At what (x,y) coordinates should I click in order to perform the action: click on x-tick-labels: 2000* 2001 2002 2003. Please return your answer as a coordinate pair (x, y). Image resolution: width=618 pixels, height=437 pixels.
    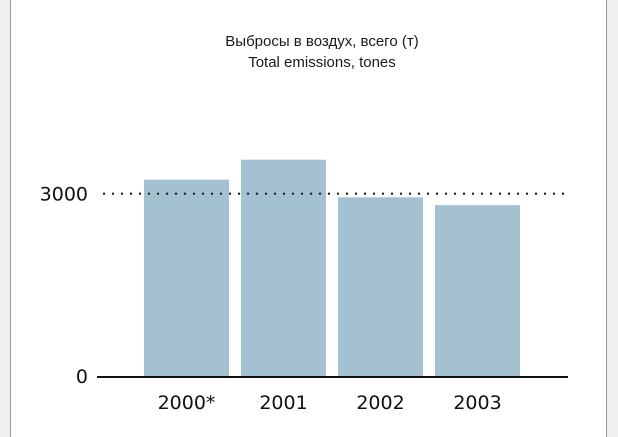
    Looking at the image, I should click on (330, 403).